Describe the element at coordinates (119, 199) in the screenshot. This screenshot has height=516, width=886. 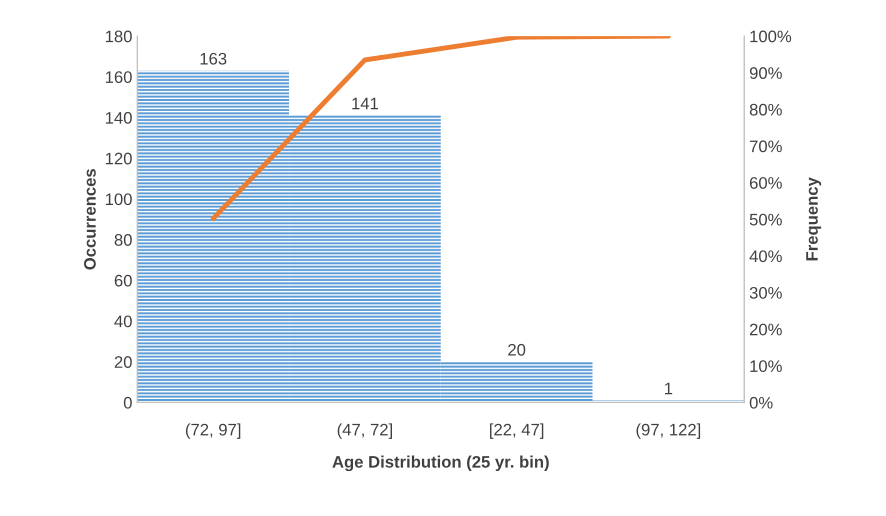
I see `y-tick-label: 100` at that location.